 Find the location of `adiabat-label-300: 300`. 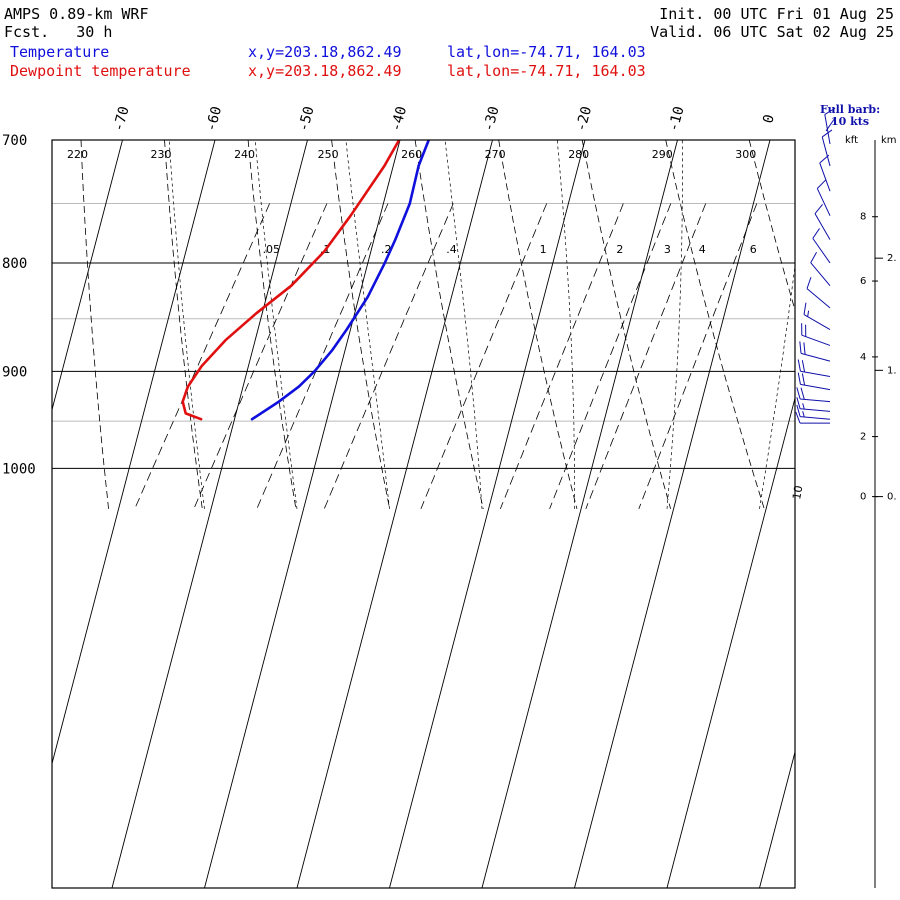

adiabat-label-300: 300 is located at coordinates (745, 154).